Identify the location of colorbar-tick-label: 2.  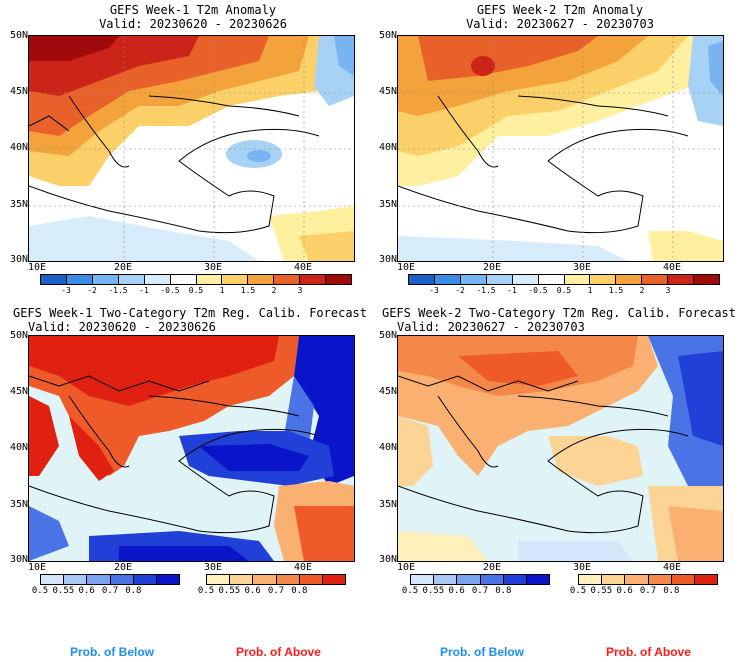
(274, 290).